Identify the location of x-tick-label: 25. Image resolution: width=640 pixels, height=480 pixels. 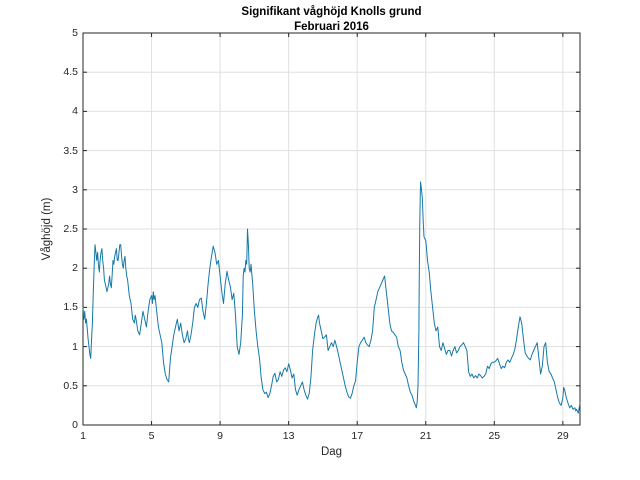
(494, 436).